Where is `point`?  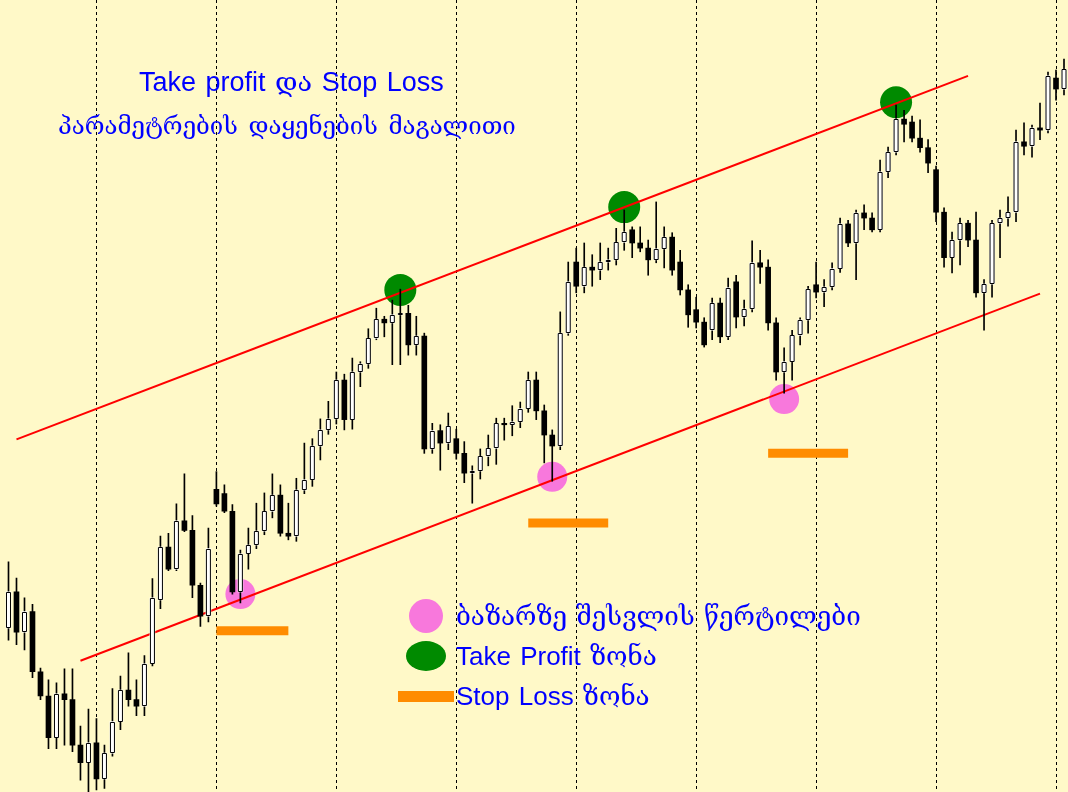
point is located at coordinates (784, 399).